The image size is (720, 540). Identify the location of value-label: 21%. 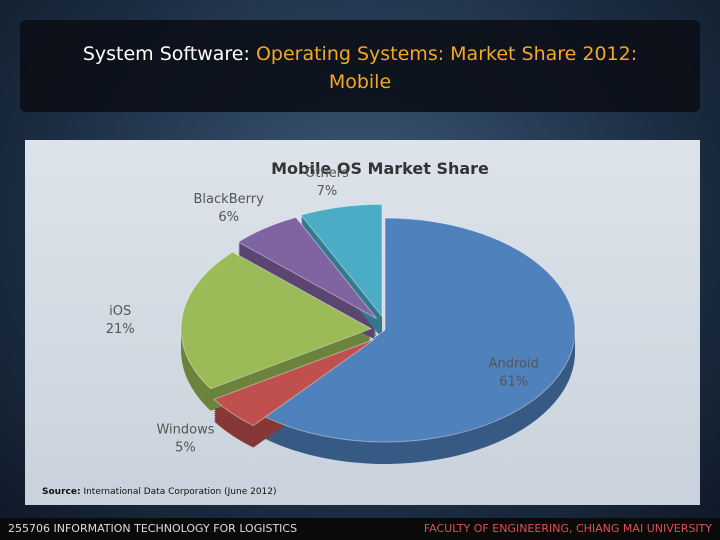
(120, 329).